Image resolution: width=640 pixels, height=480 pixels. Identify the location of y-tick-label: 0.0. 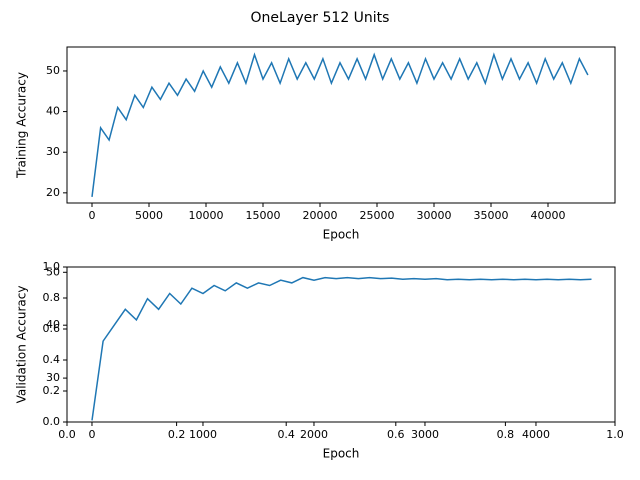
(52, 421).